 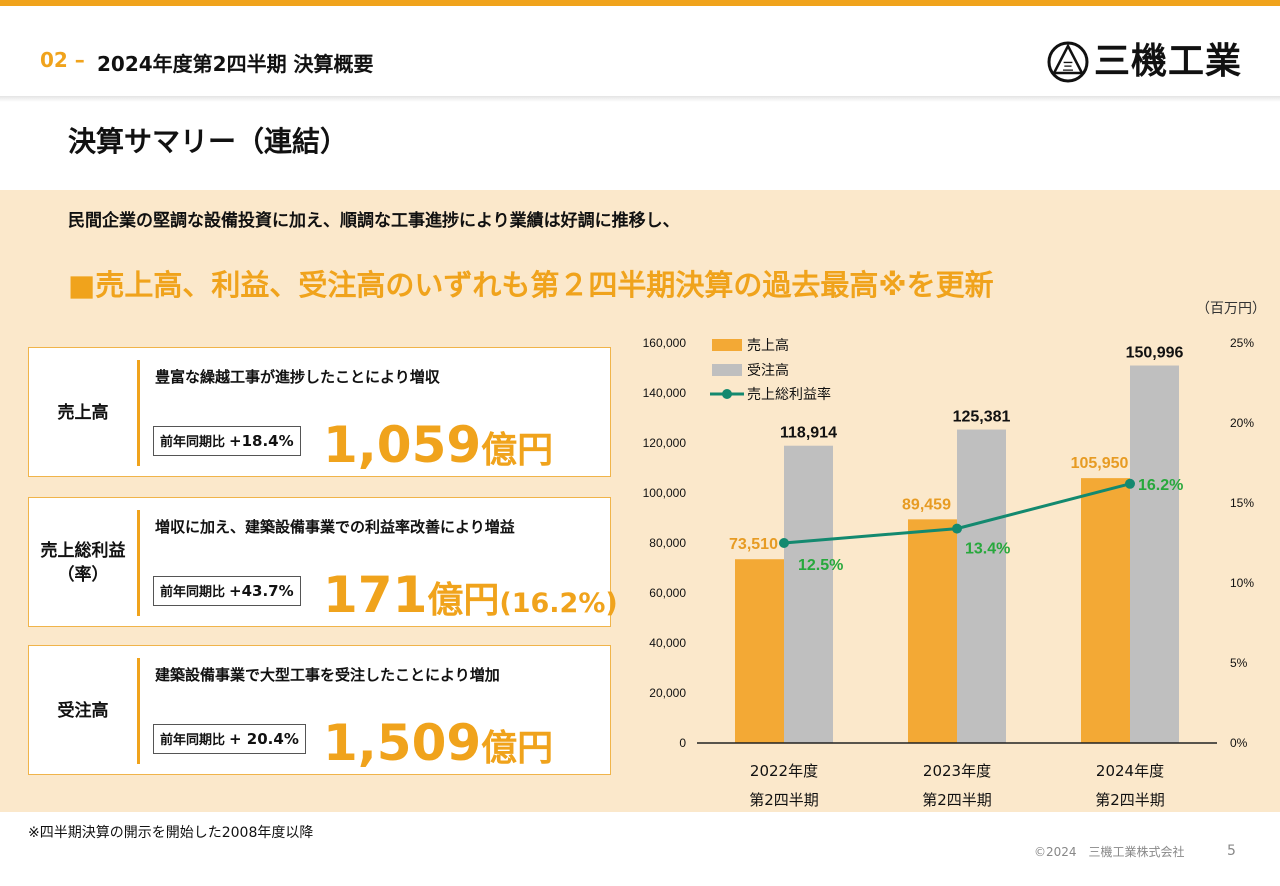 What do you see at coordinates (667, 693) in the screenshot?
I see `y-left-tick-label: 20,000` at bounding box center [667, 693].